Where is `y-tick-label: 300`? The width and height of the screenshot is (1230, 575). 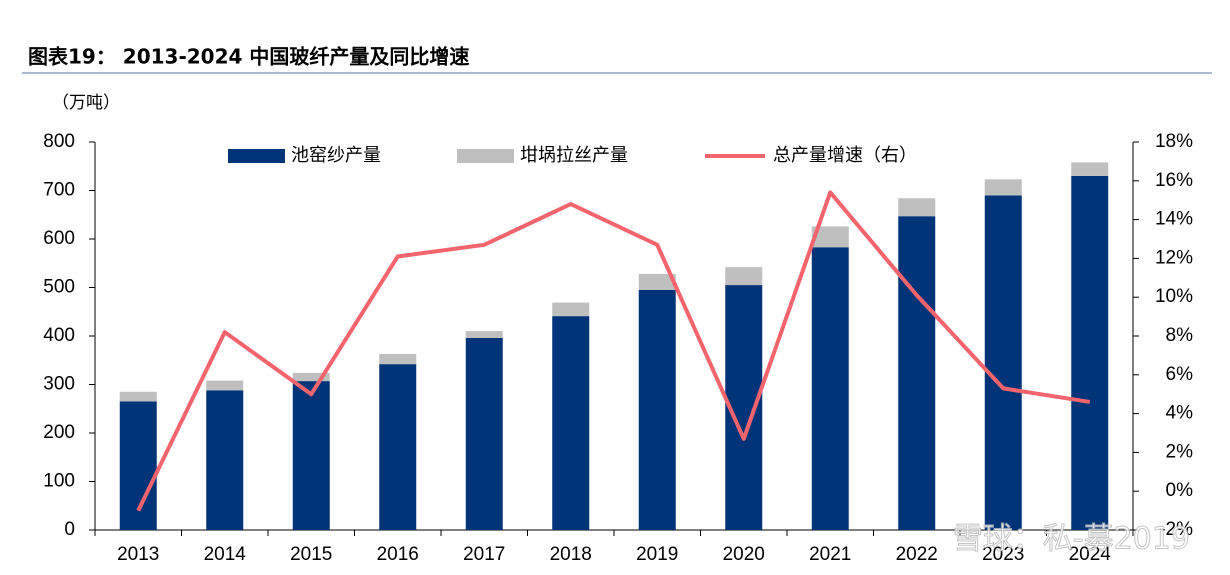
y-tick-label: 300 is located at coordinates (59, 384).